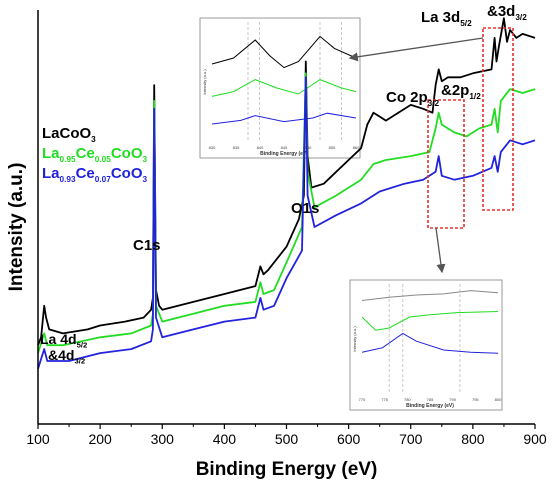 This screenshot has width=553, height=485. Describe the element at coordinates (305, 208) in the screenshot. I see `o1s-label: O1s` at that location.